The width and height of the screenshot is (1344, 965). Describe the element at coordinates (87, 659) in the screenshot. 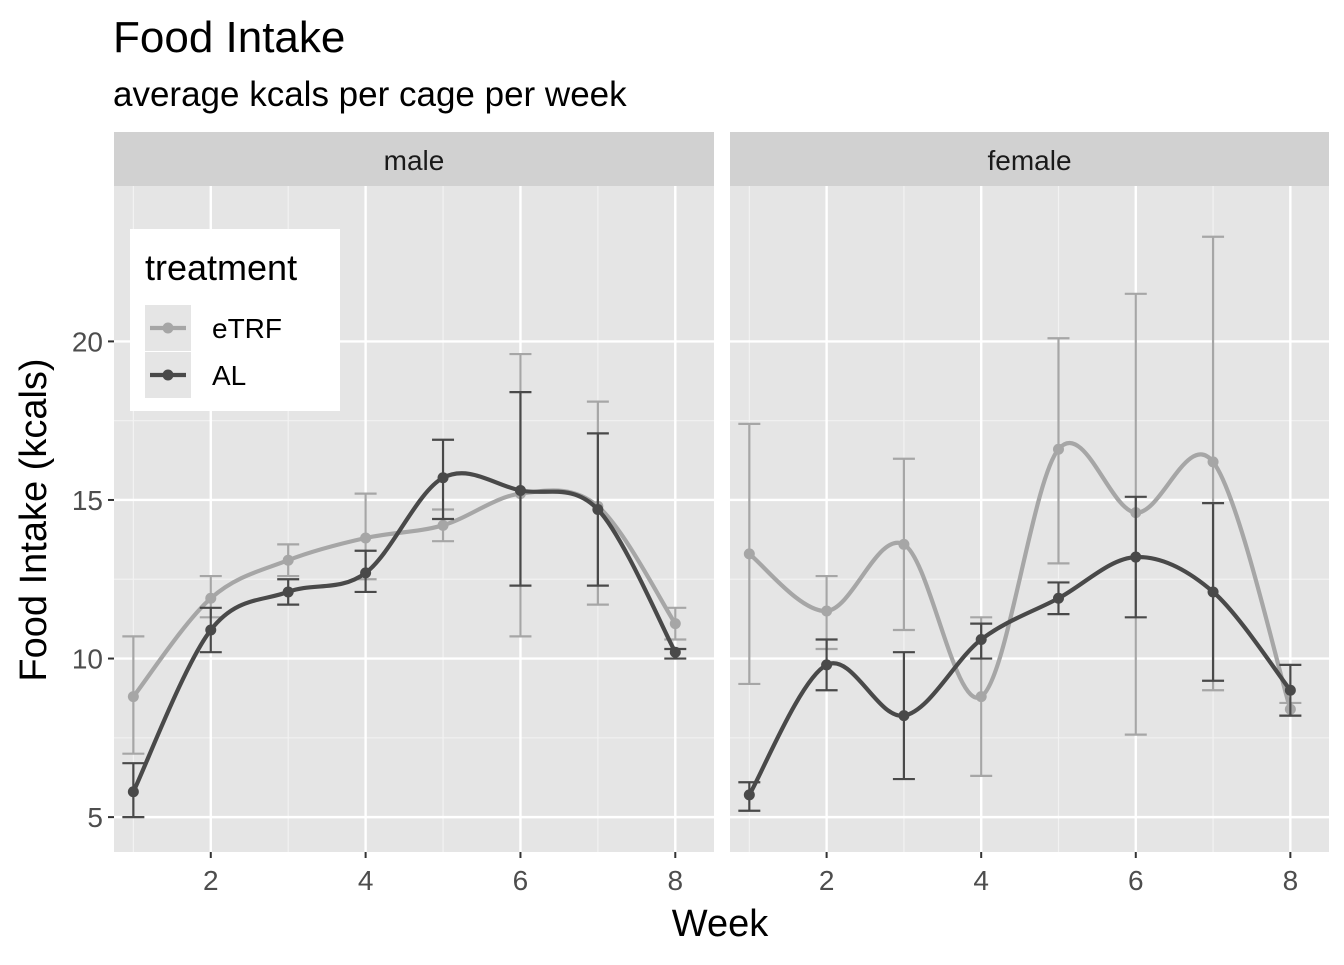

I see `y-tick-label: 10` at that location.